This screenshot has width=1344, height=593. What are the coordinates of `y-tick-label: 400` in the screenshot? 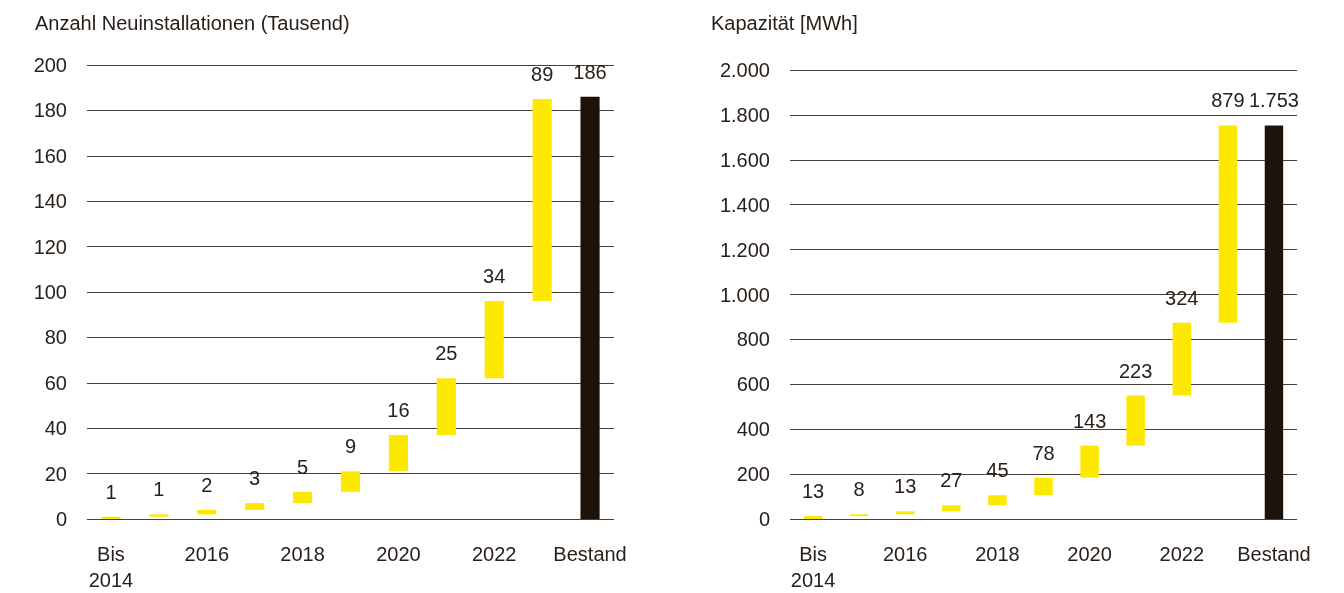 It's located at (753, 429).